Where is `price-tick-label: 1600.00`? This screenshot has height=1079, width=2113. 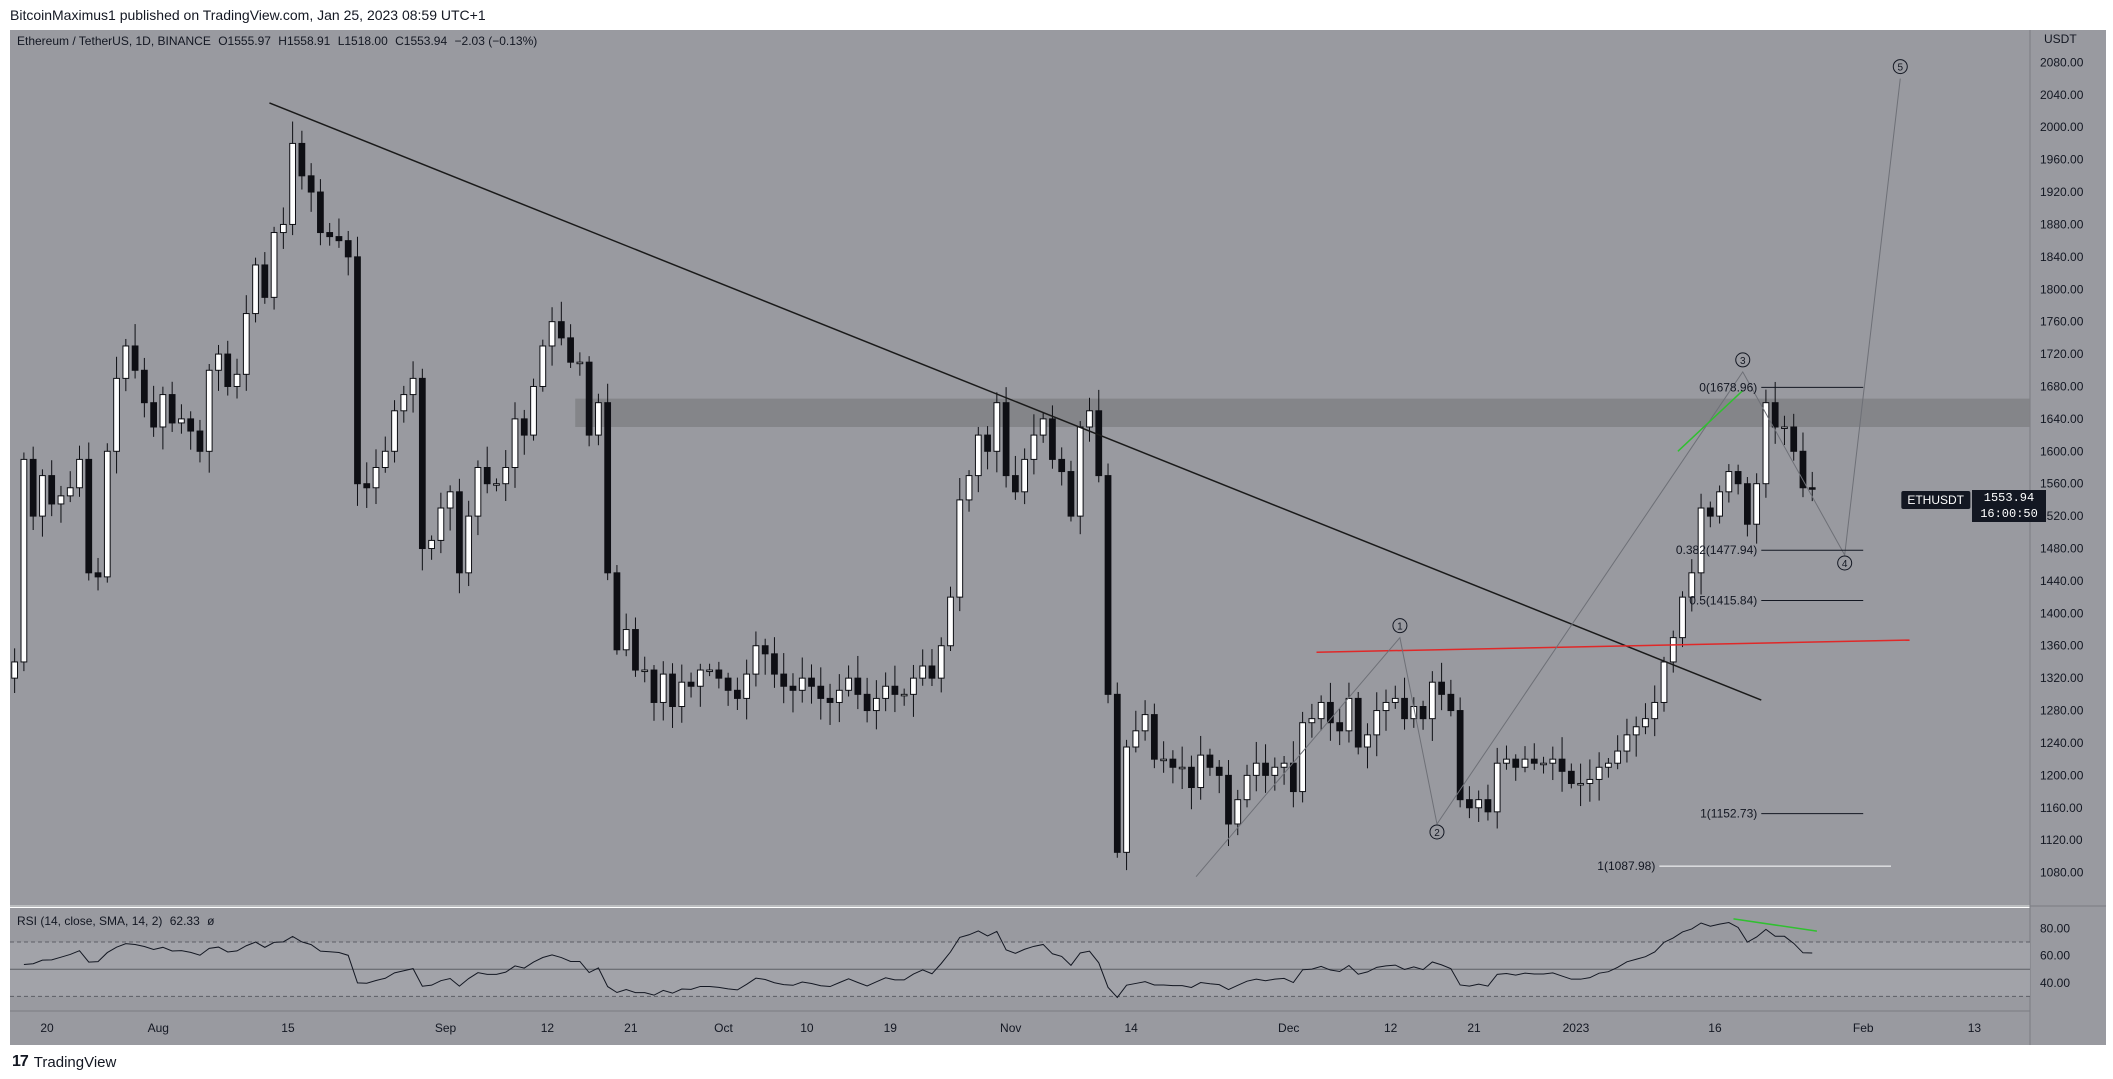
price-tick-label: 1600.00 is located at coordinates (2062, 451).